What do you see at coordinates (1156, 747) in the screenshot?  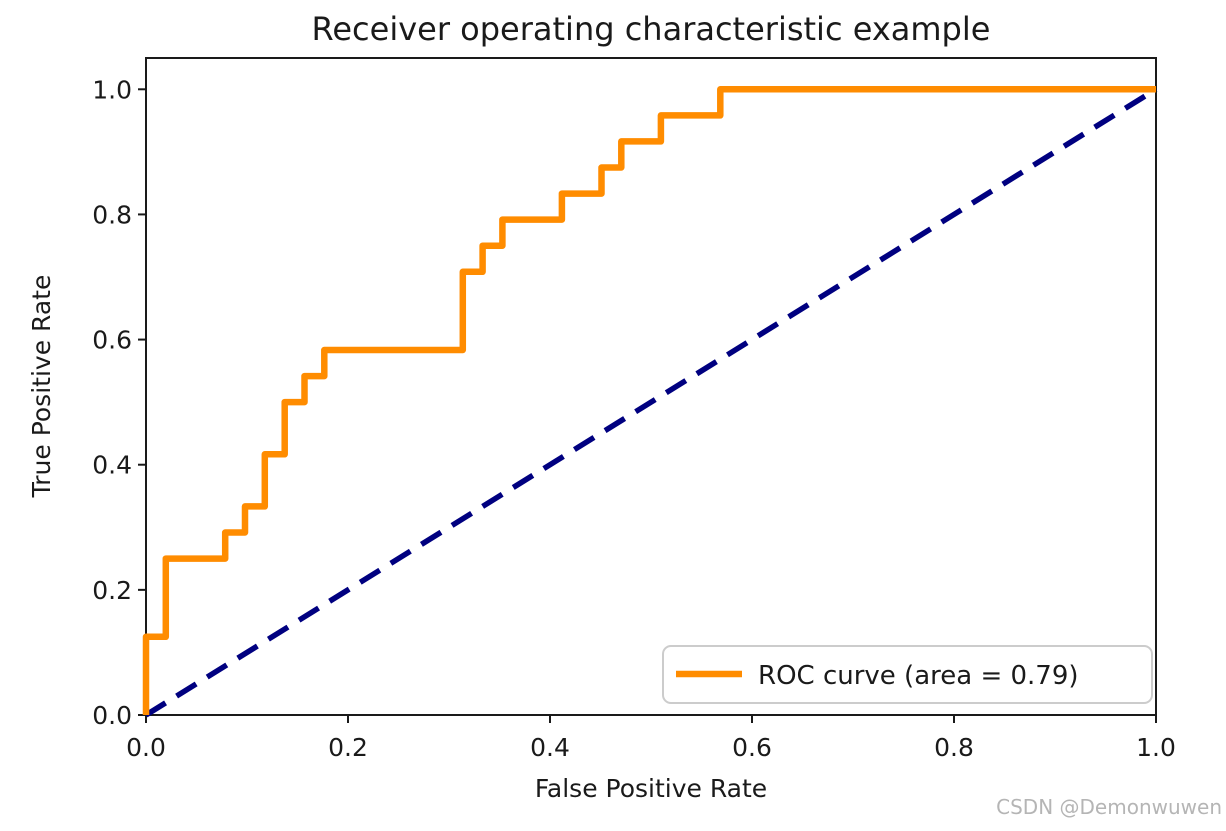 I see `x-tick-label: 1.0` at bounding box center [1156, 747].